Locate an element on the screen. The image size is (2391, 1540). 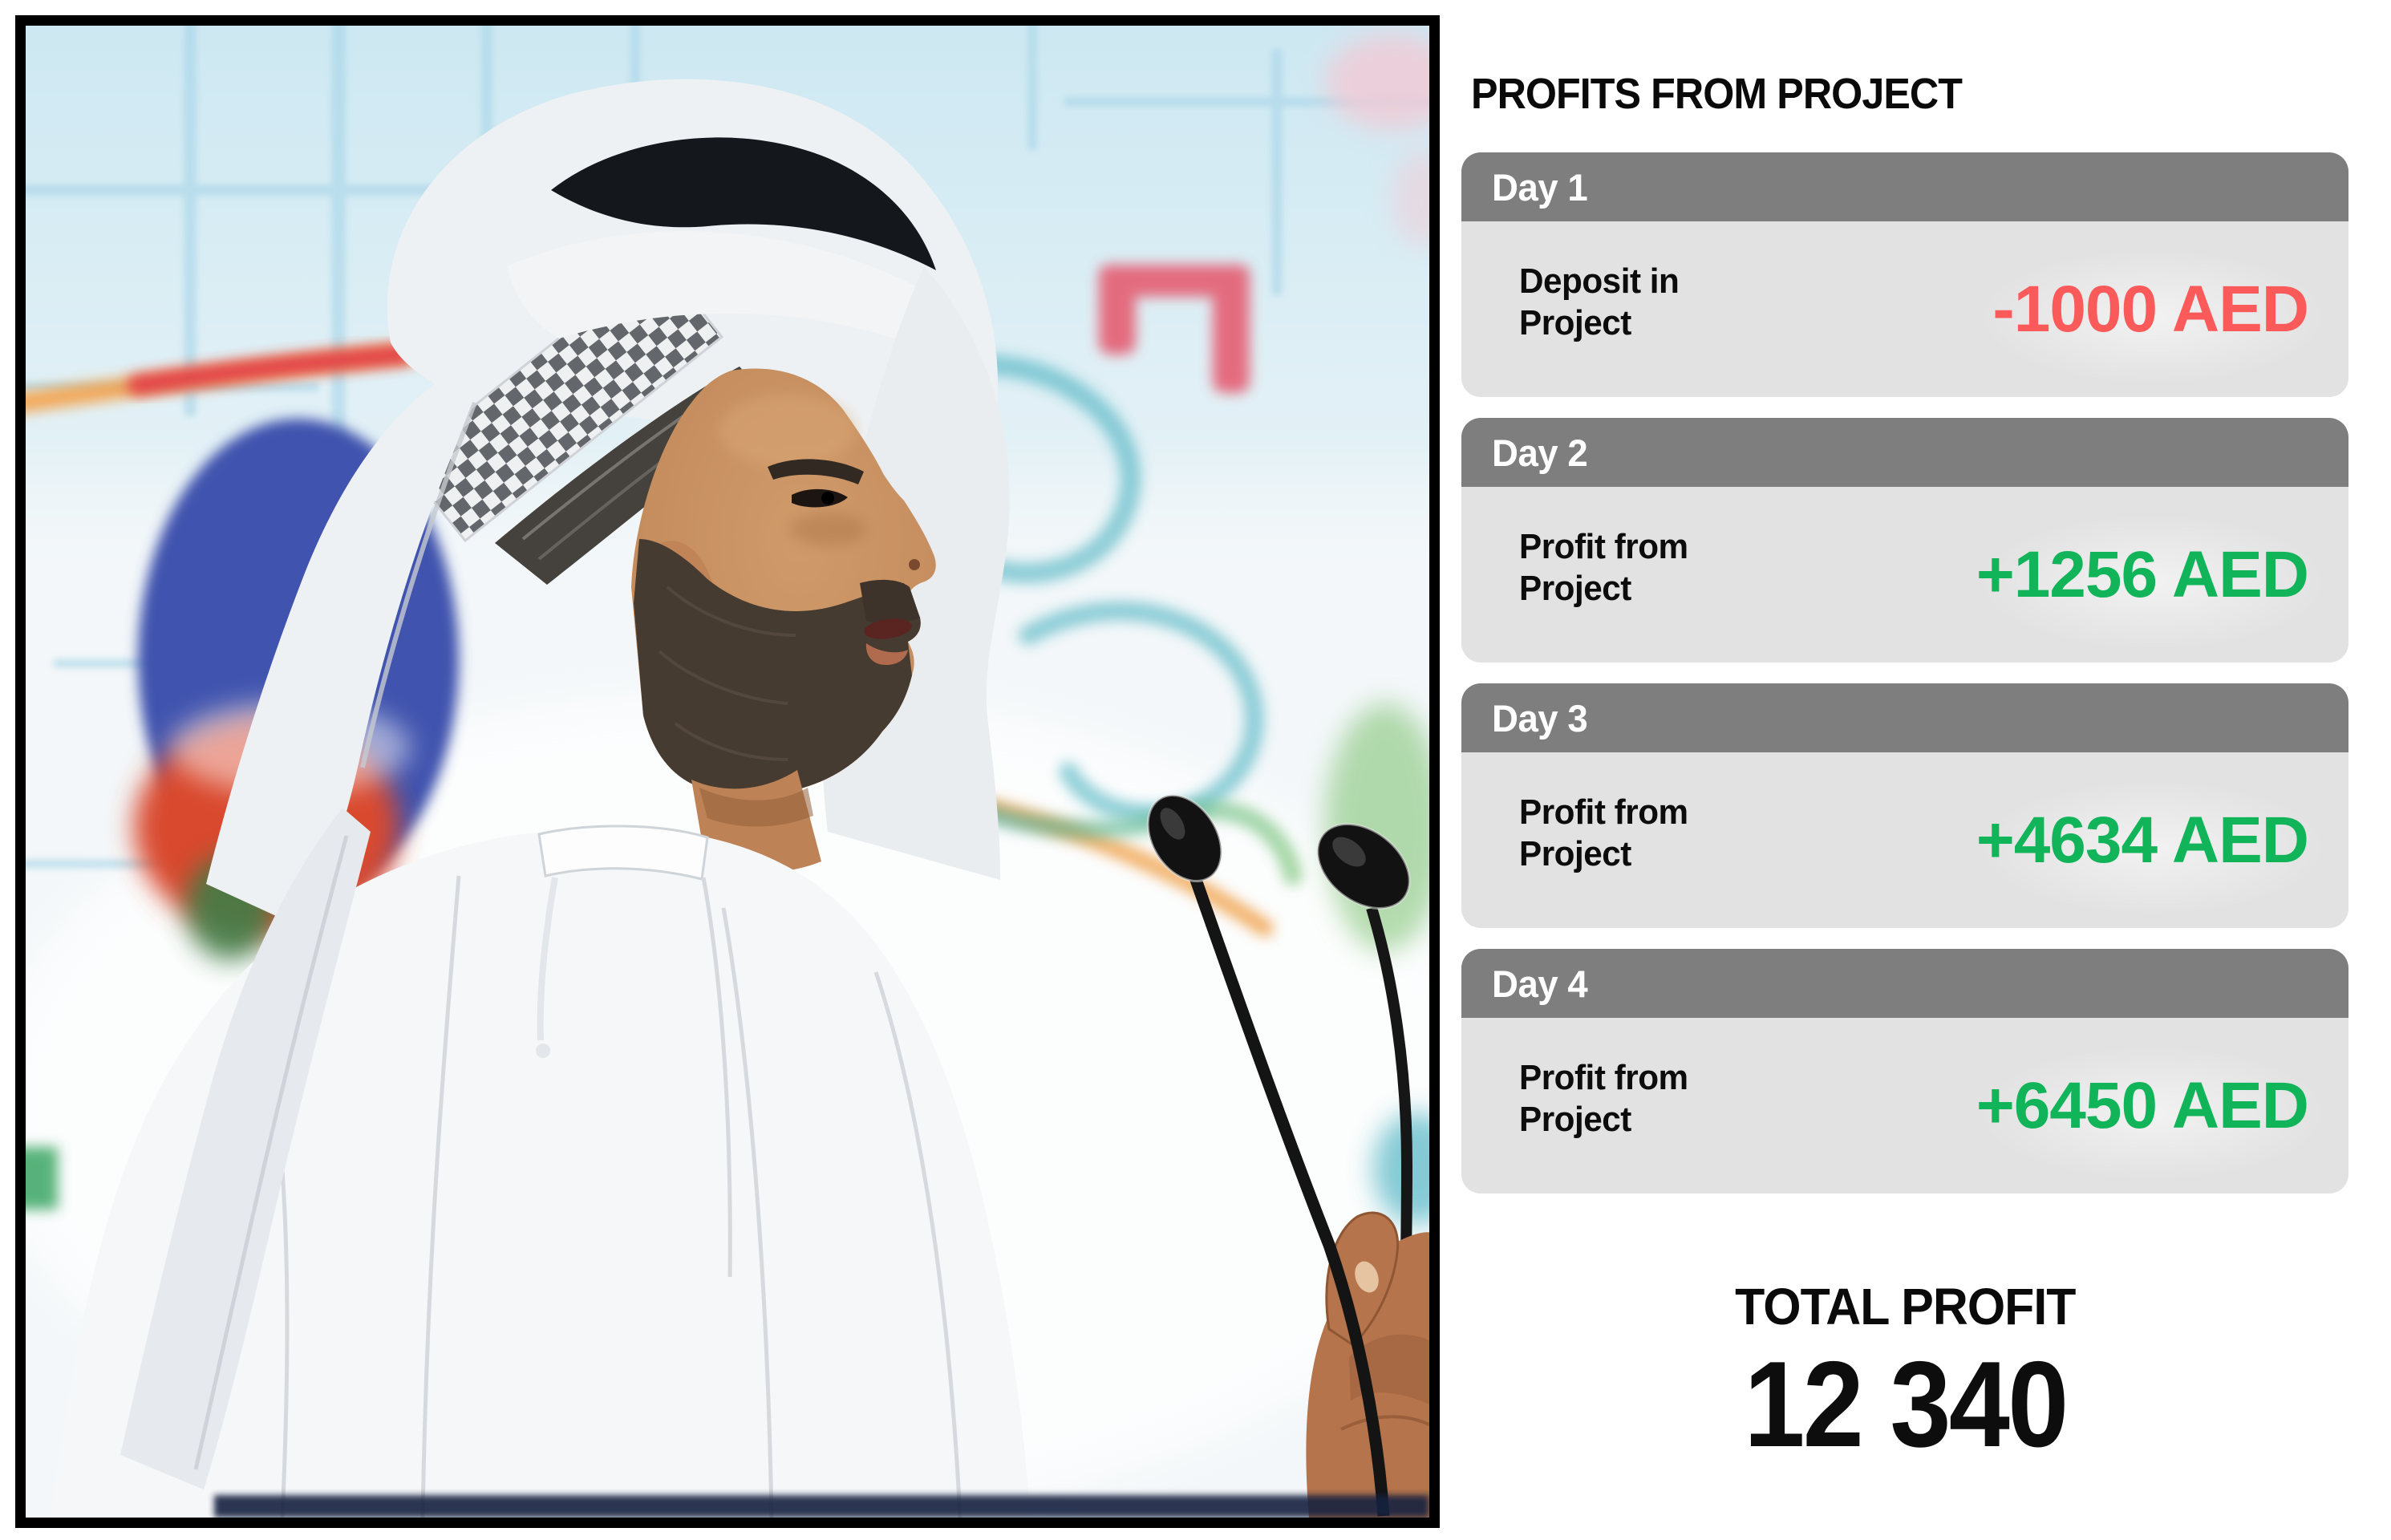
day-card-4-amount: +6450 AED is located at coordinates (2142, 1105).